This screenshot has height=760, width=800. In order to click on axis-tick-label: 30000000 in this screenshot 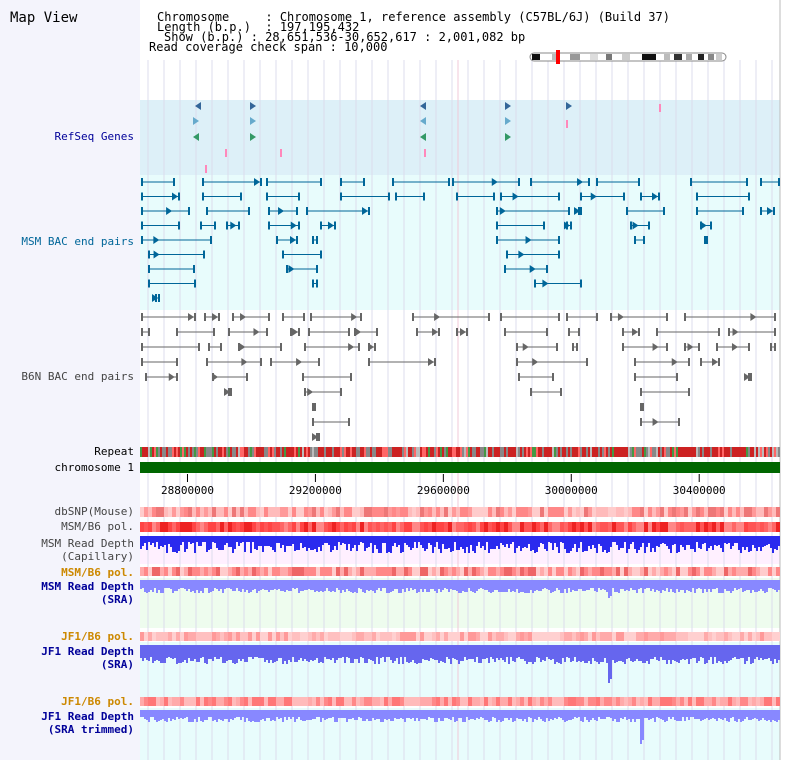, I will do `click(571, 490)`.